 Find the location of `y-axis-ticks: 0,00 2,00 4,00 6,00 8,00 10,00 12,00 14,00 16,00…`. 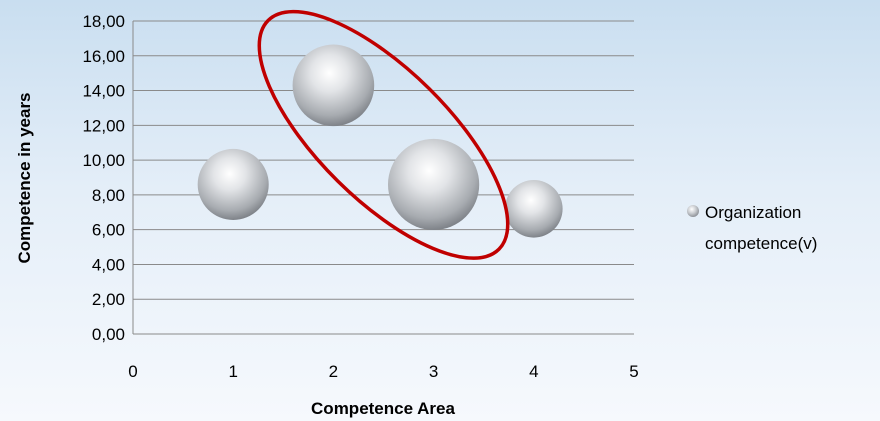

y-axis-ticks: 0,00 2,00 4,00 6,00 8,00 10,00 12,00 14,00 16,00… is located at coordinates (103, 178).